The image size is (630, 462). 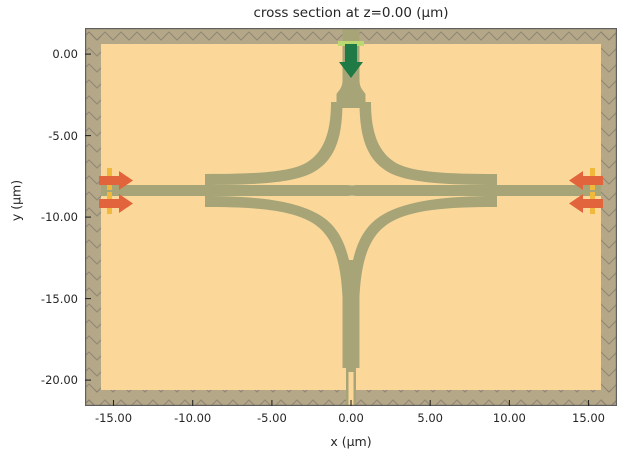 I want to click on y-tick-label: -5.00, so click(x=63, y=135).